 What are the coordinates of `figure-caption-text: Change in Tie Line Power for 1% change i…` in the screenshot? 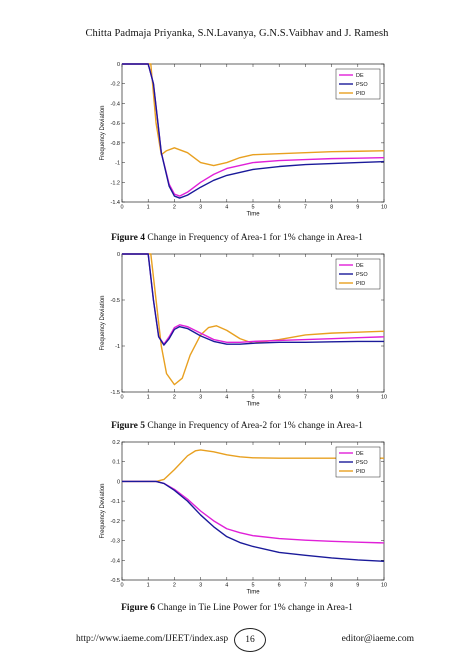 It's located at (254, 608).